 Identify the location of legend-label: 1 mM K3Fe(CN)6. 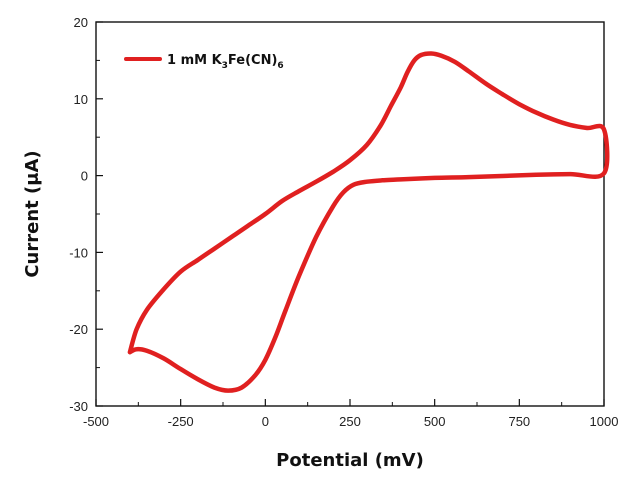
(225, 62).